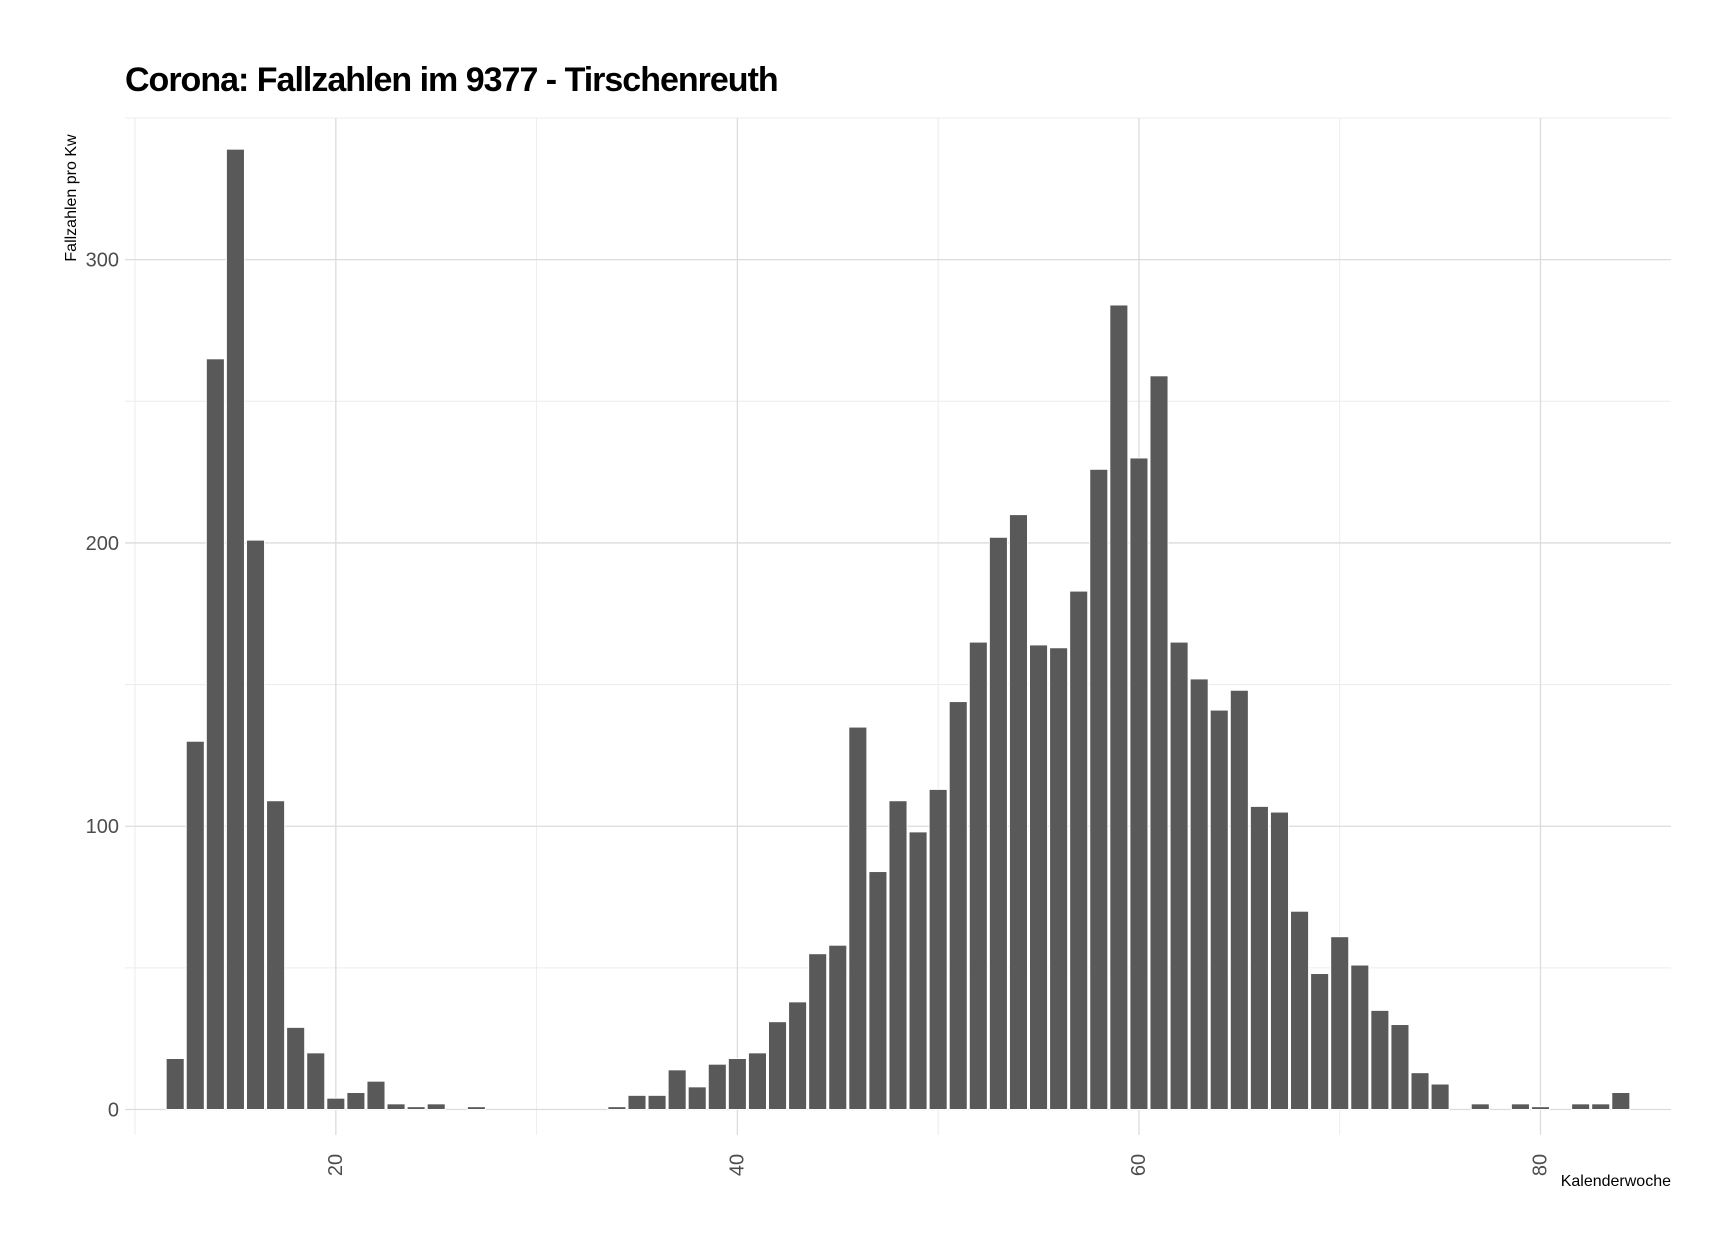 This screenshot has width=1718, height=1240. I want to click on x-tick-label: 20, so click(336, 1165).